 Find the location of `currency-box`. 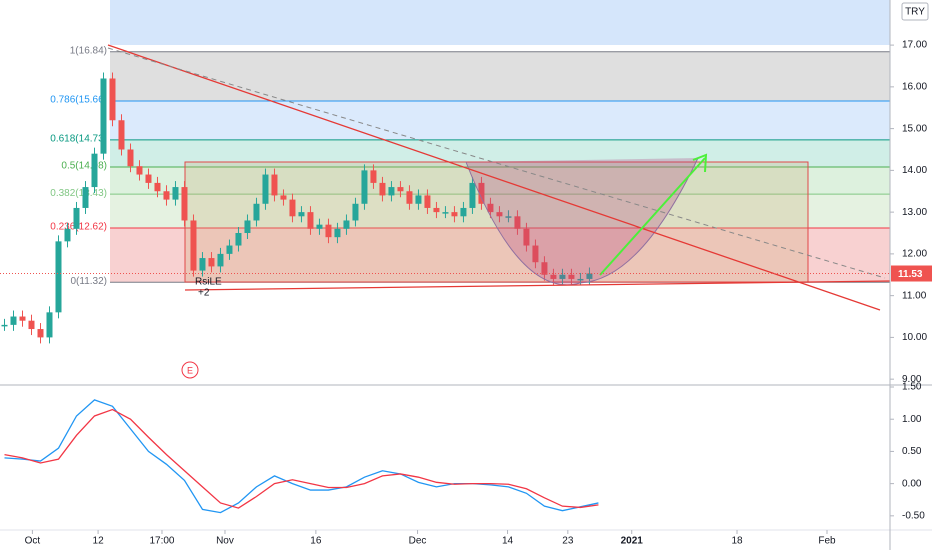

currency-box is located at coordinates (915, 11).